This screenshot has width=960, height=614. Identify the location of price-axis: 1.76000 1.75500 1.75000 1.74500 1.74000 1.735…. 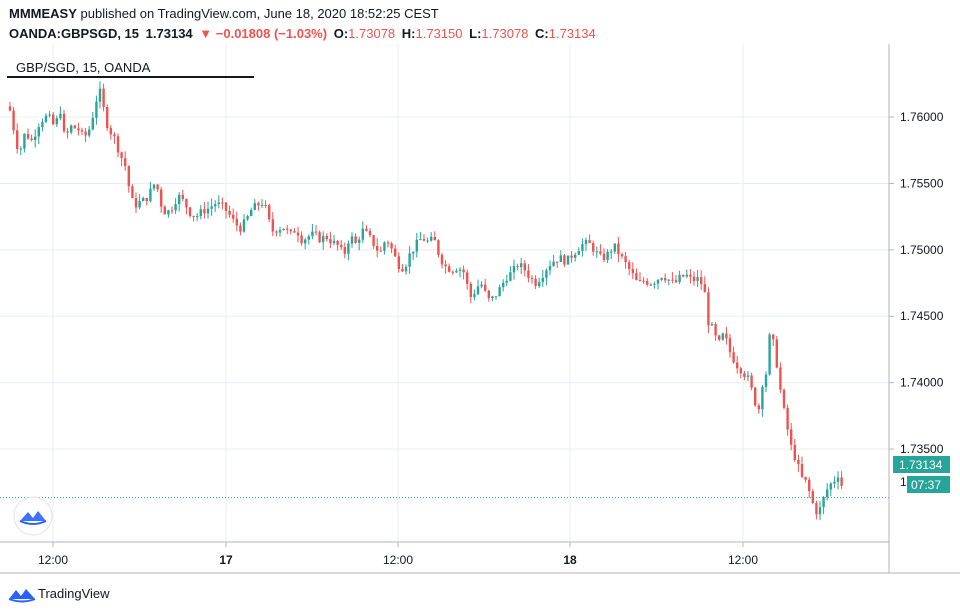
(916, 283).